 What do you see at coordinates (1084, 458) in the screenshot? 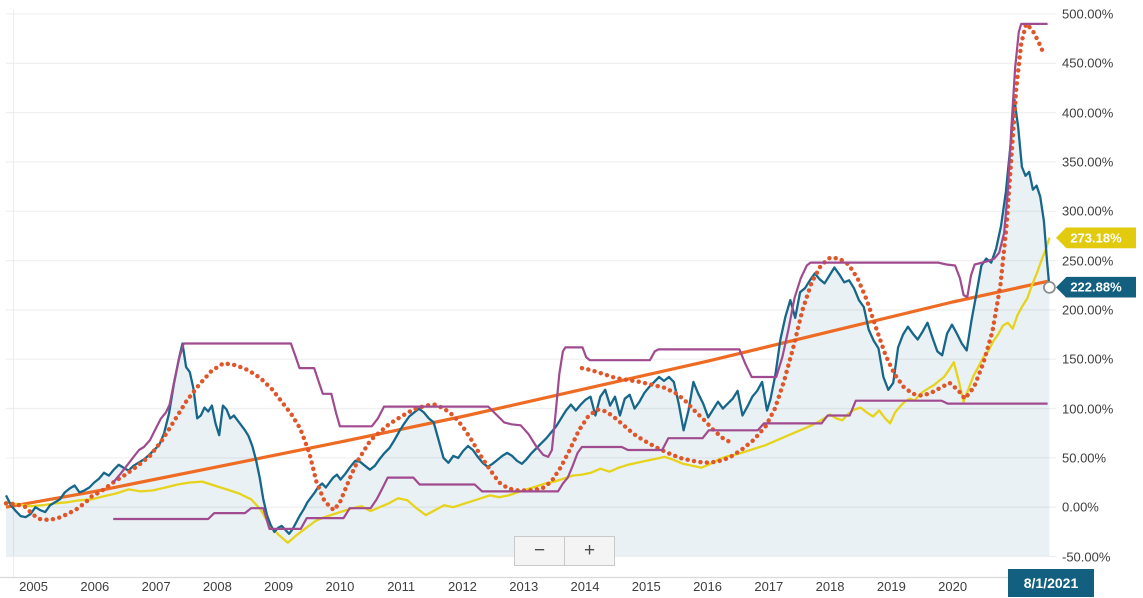
I see `y-axis-tick-label: 50.00%` at bounding box center [1084, 458].